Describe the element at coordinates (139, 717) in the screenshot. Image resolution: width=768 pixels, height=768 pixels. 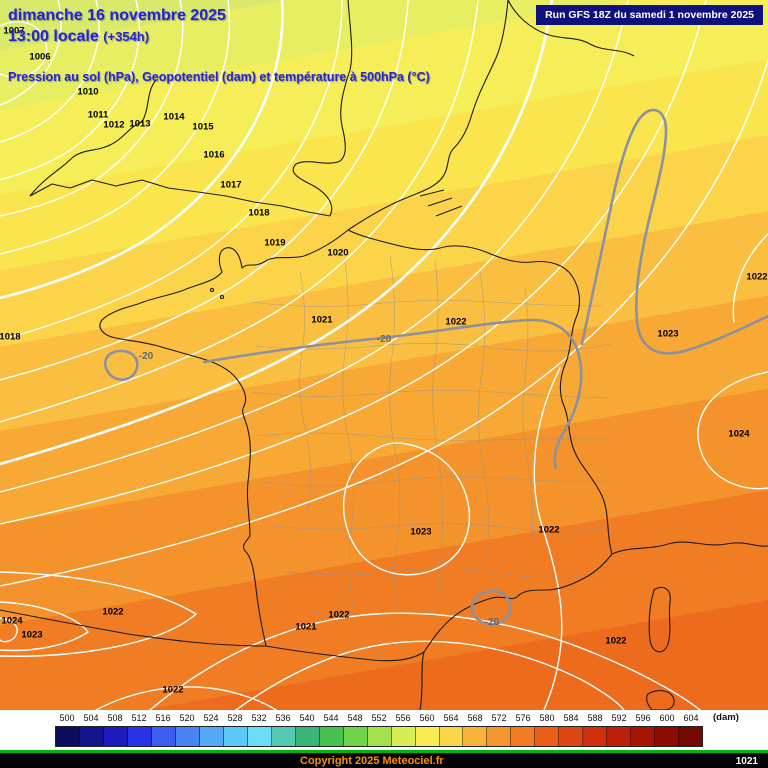
I see `legend-value: 512` at that location.